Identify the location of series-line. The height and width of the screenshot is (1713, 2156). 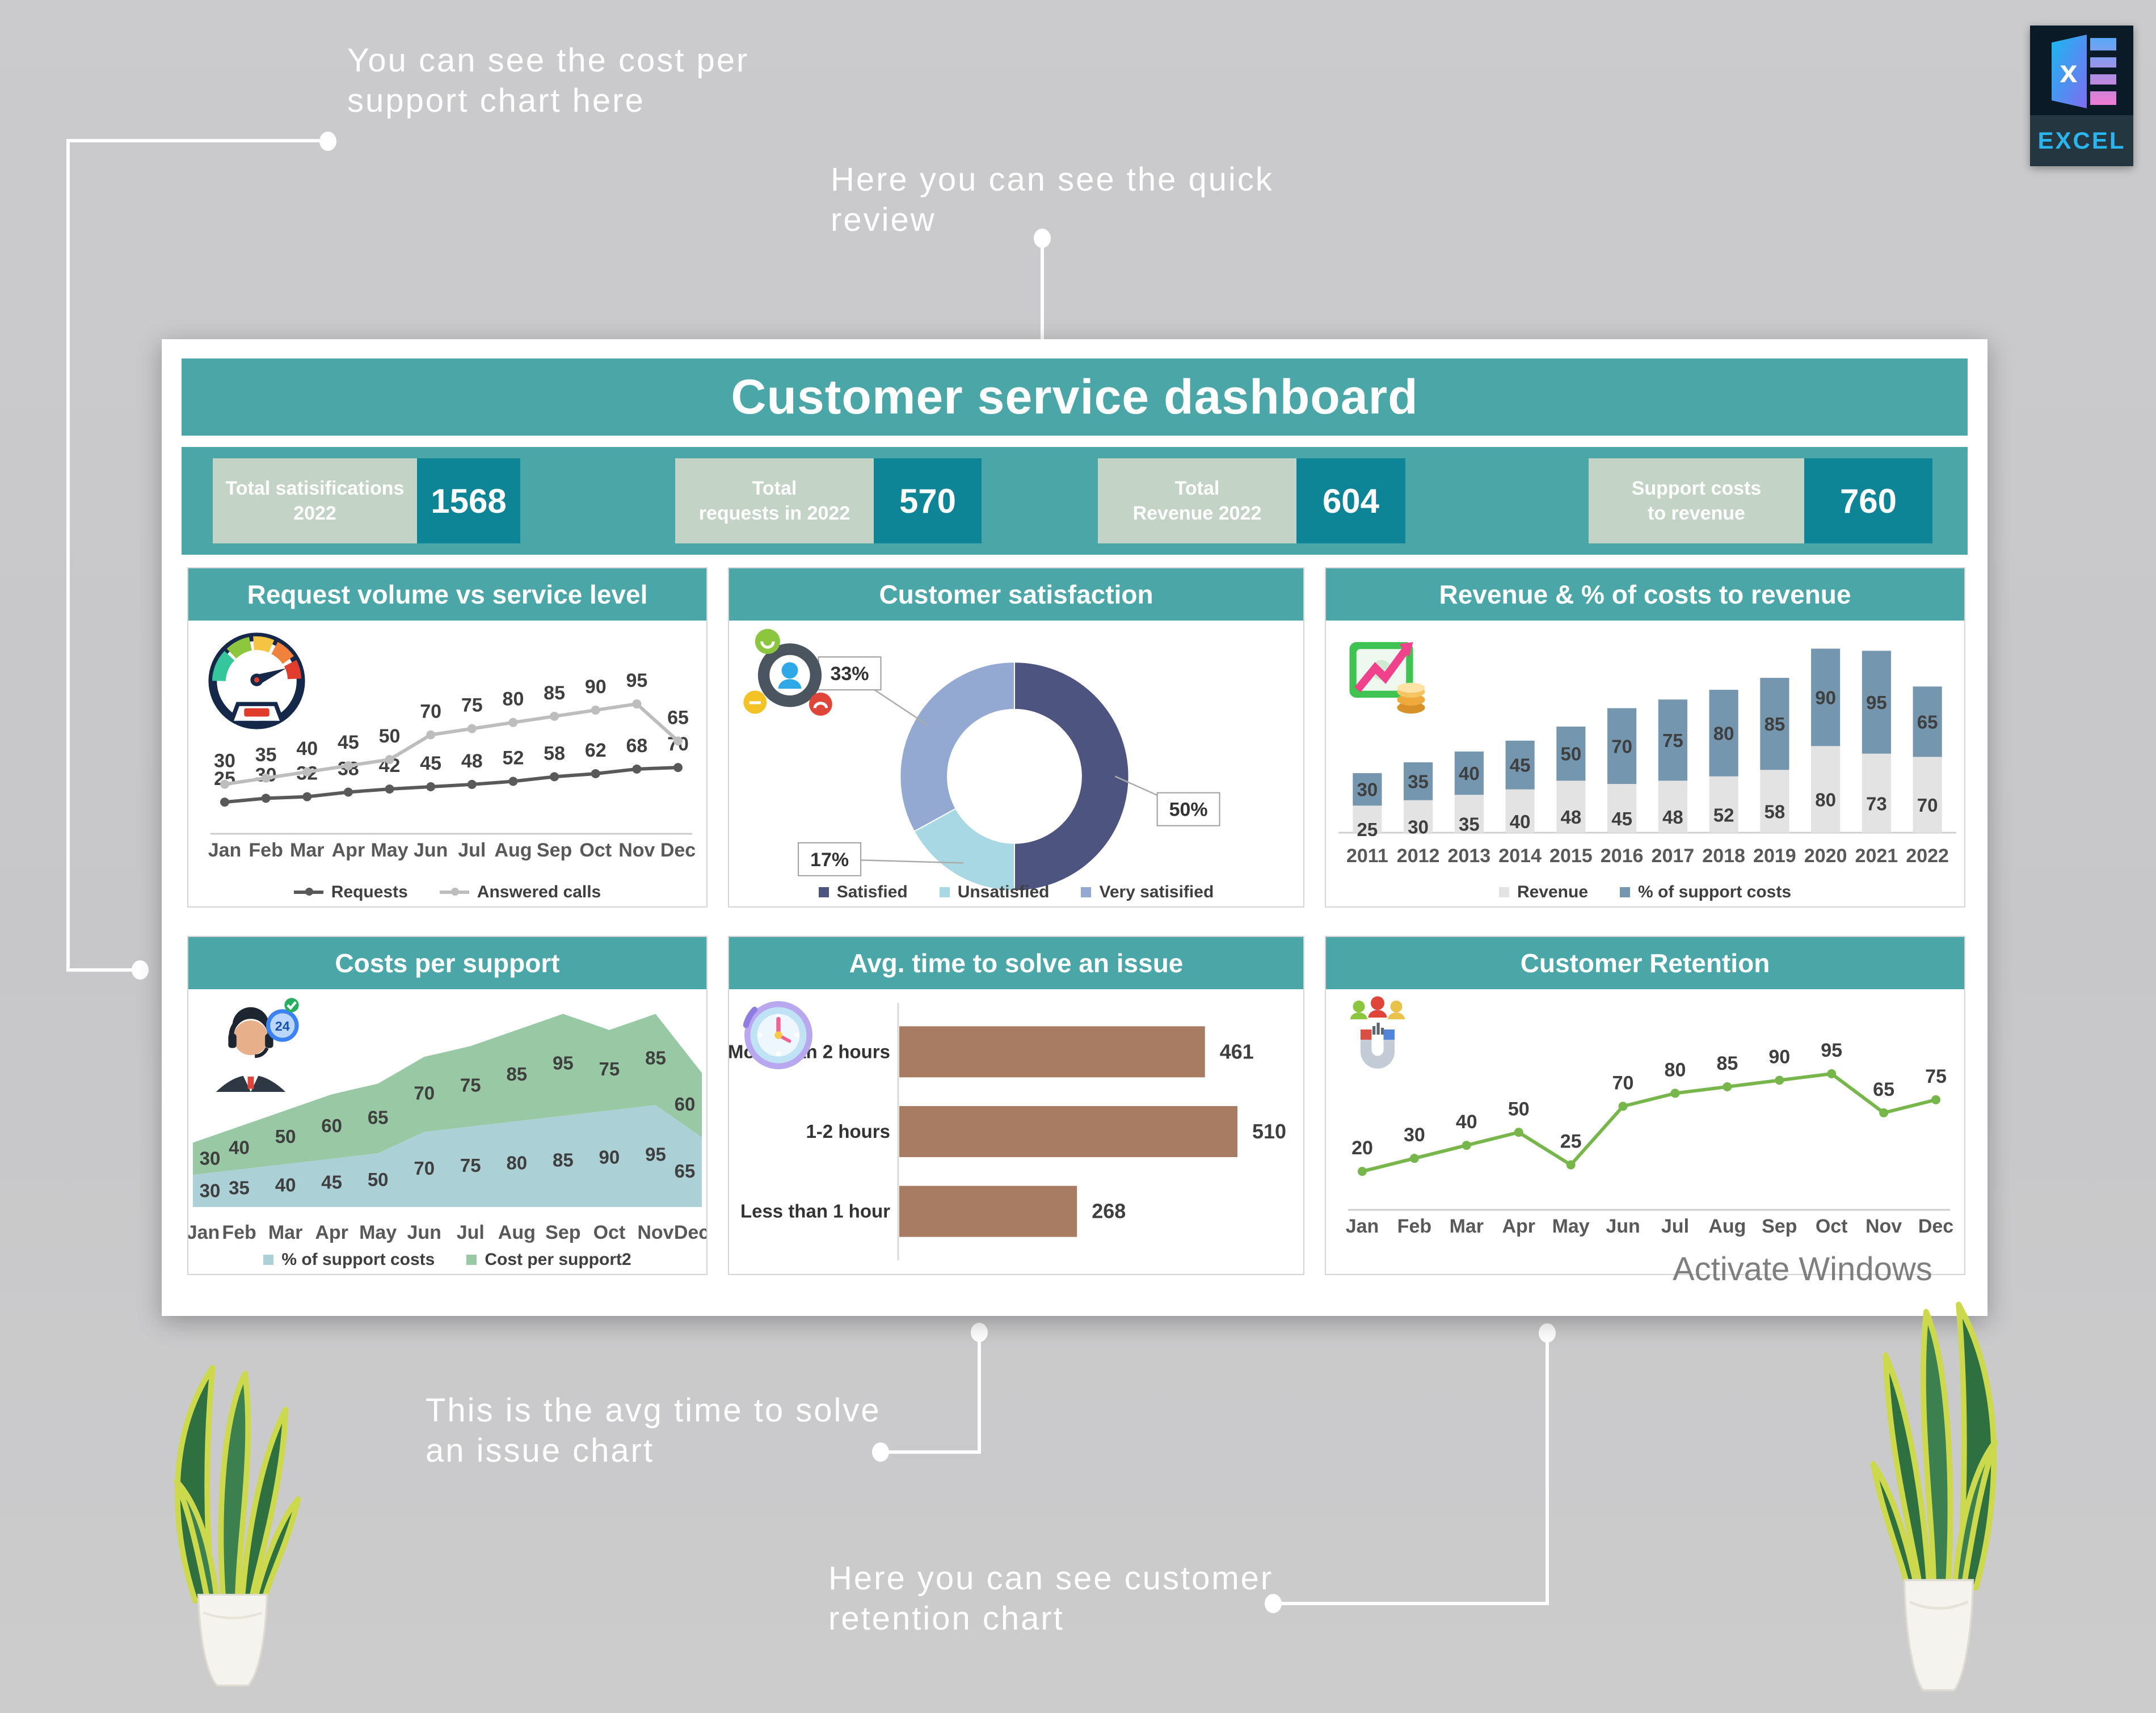
(1649, 1122).